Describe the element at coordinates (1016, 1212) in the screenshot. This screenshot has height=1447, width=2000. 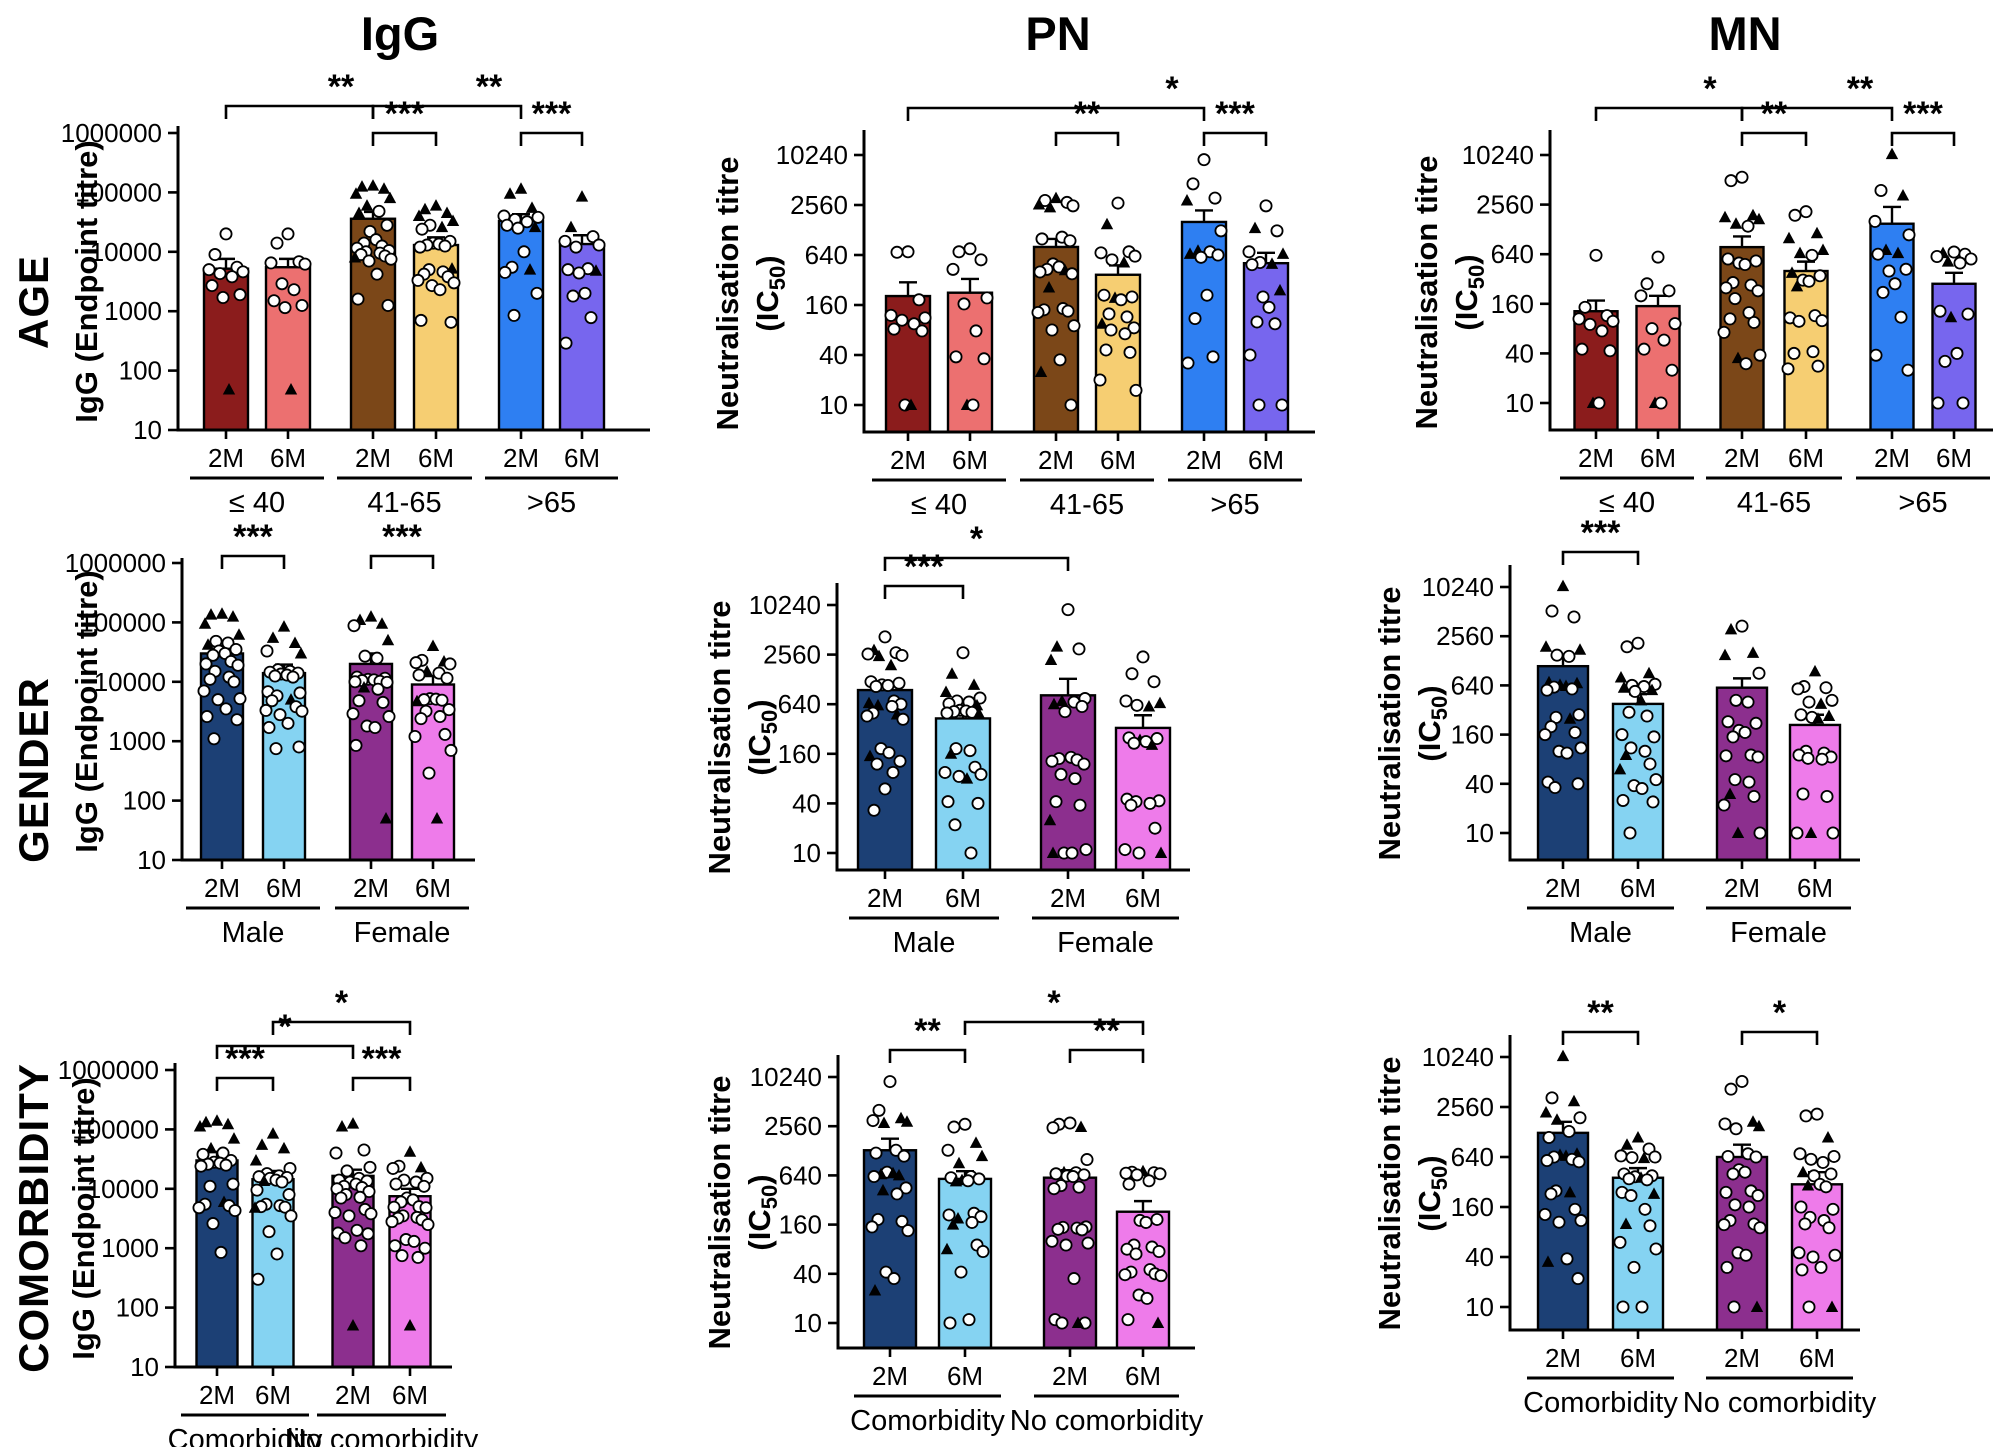
I see `bars-com-pn` at that location.